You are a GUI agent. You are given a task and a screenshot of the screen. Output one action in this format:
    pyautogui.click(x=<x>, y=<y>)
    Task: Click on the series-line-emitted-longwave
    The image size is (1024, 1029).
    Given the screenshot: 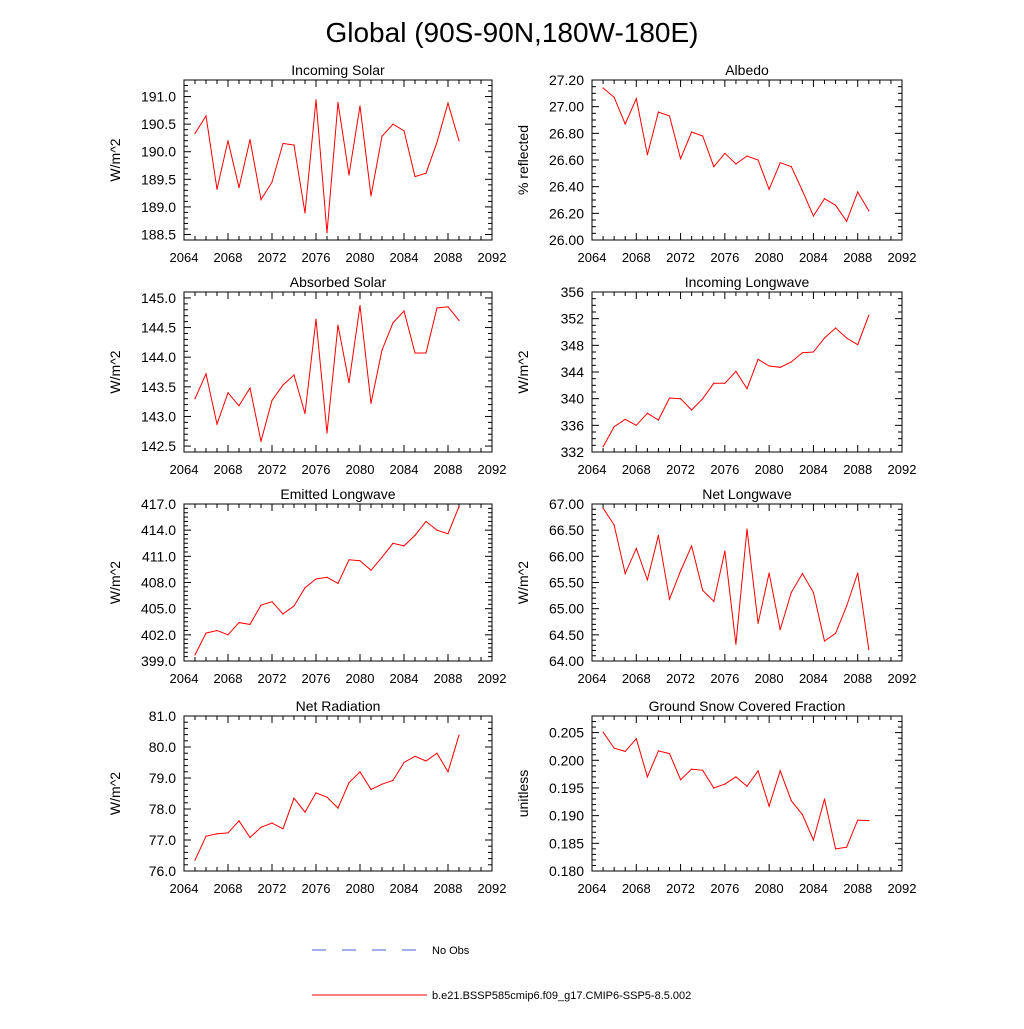 What is the action you would take?
    pyautogui.click(x=327, y=581)
    